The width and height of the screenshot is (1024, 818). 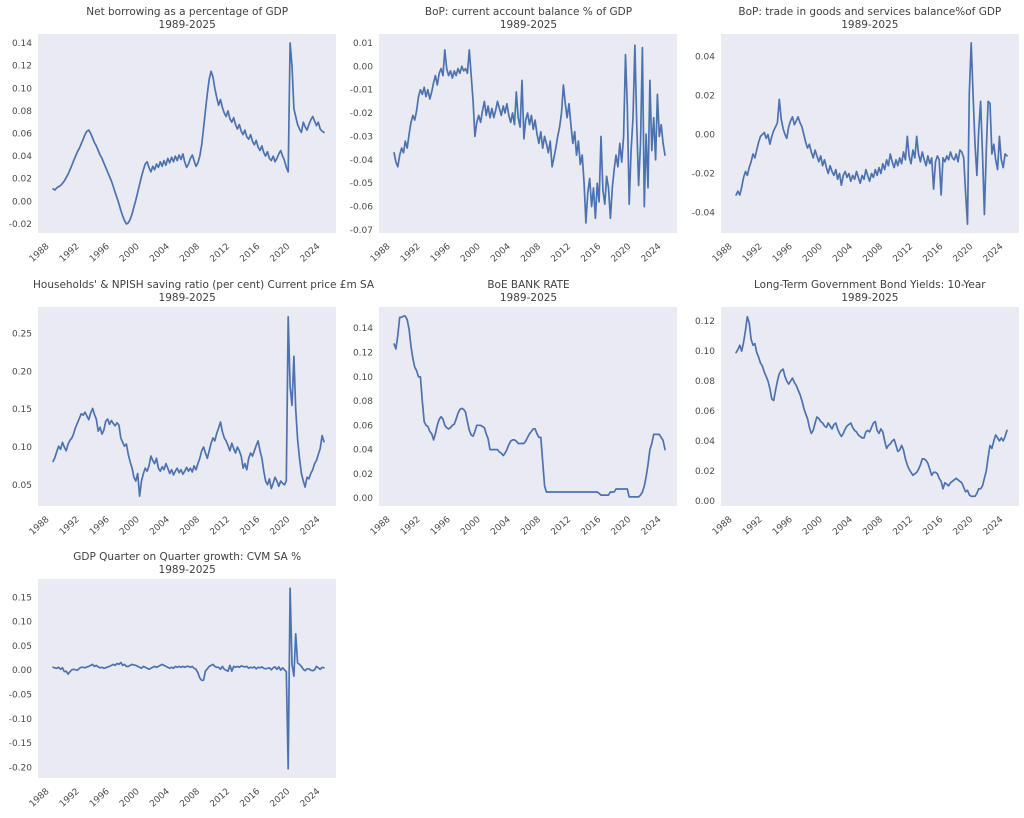 I want to click on y-tick-label: -0.06, so click(x=362, y=208).